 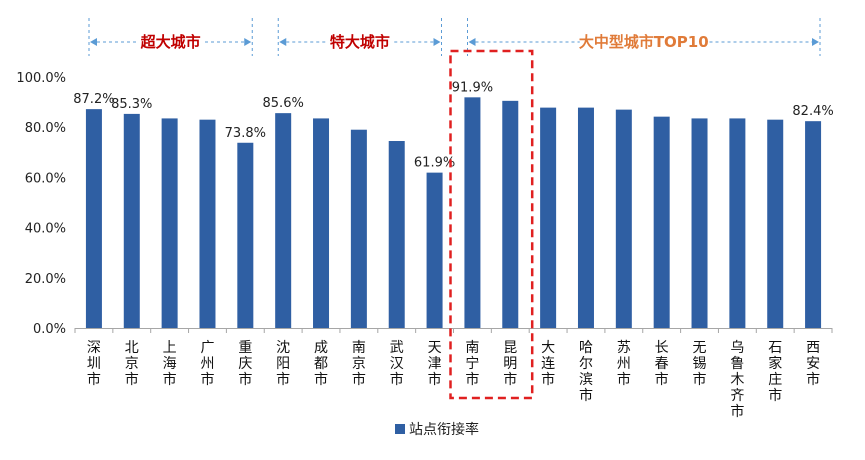 I want to click on group-label: 超大城市, so click(x=170, y=42).